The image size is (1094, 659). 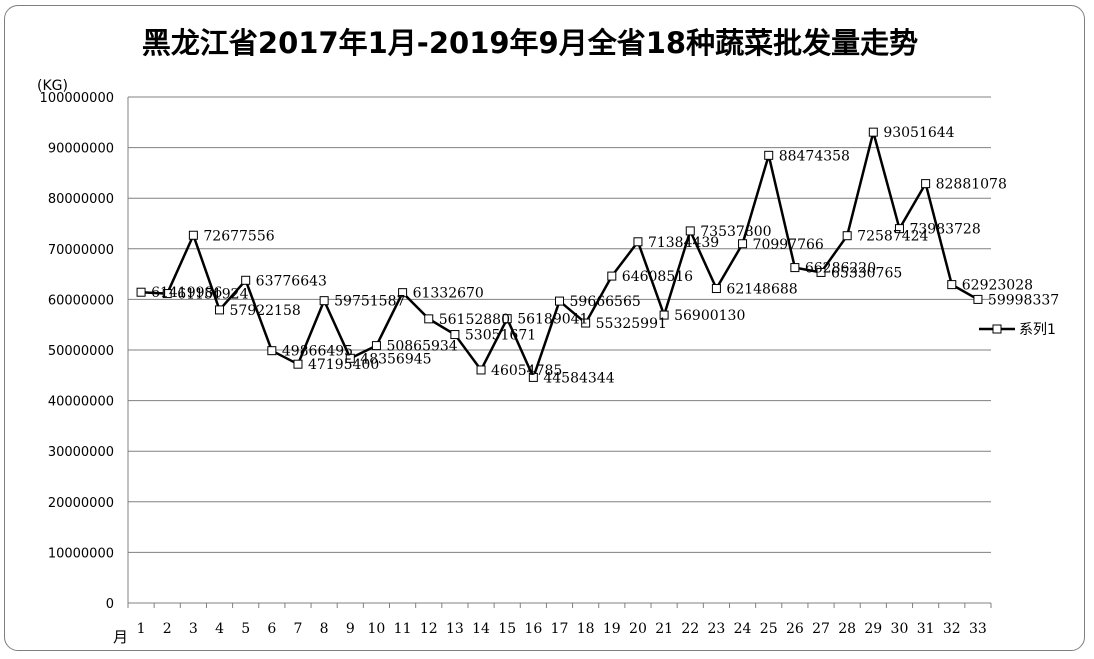 I want to click on x-tick-label: 27, so click(x=821, y=629).